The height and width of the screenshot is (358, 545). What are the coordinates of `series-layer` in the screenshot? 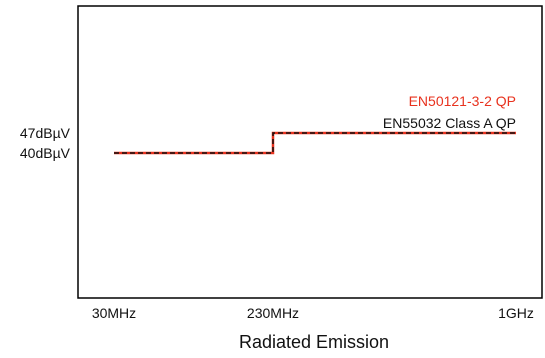 It's located at (315, 143).